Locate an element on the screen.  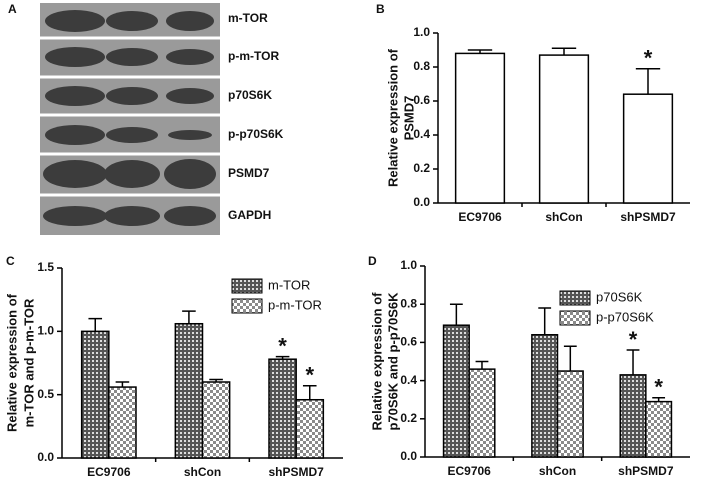
blot-separators is located at coordinates (130, 116).